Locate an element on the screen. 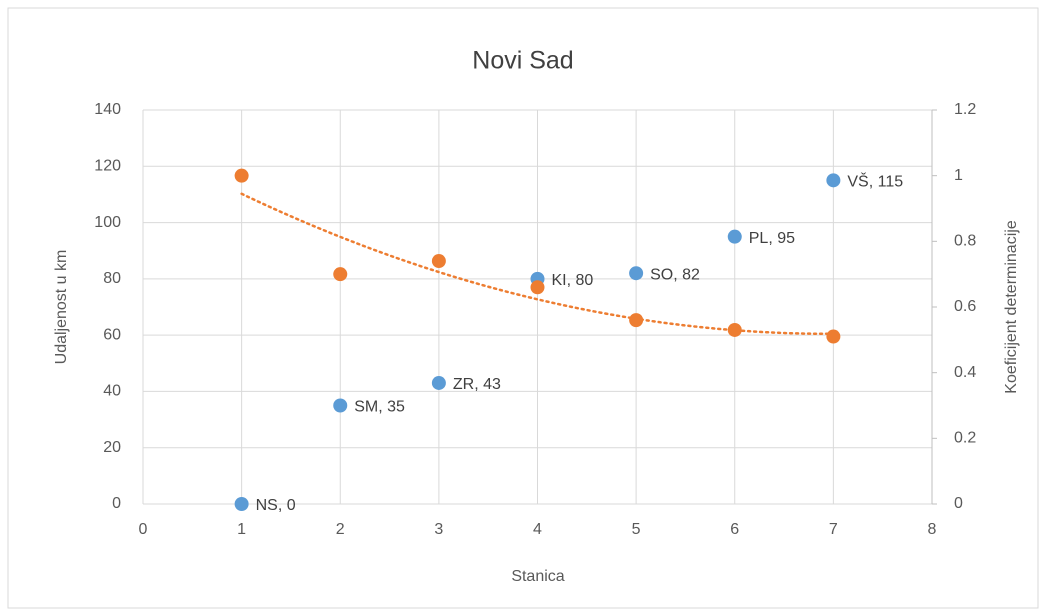 The image size is (1046, 616). y2-tick-label: 1 is located at coordinates (958, 175).